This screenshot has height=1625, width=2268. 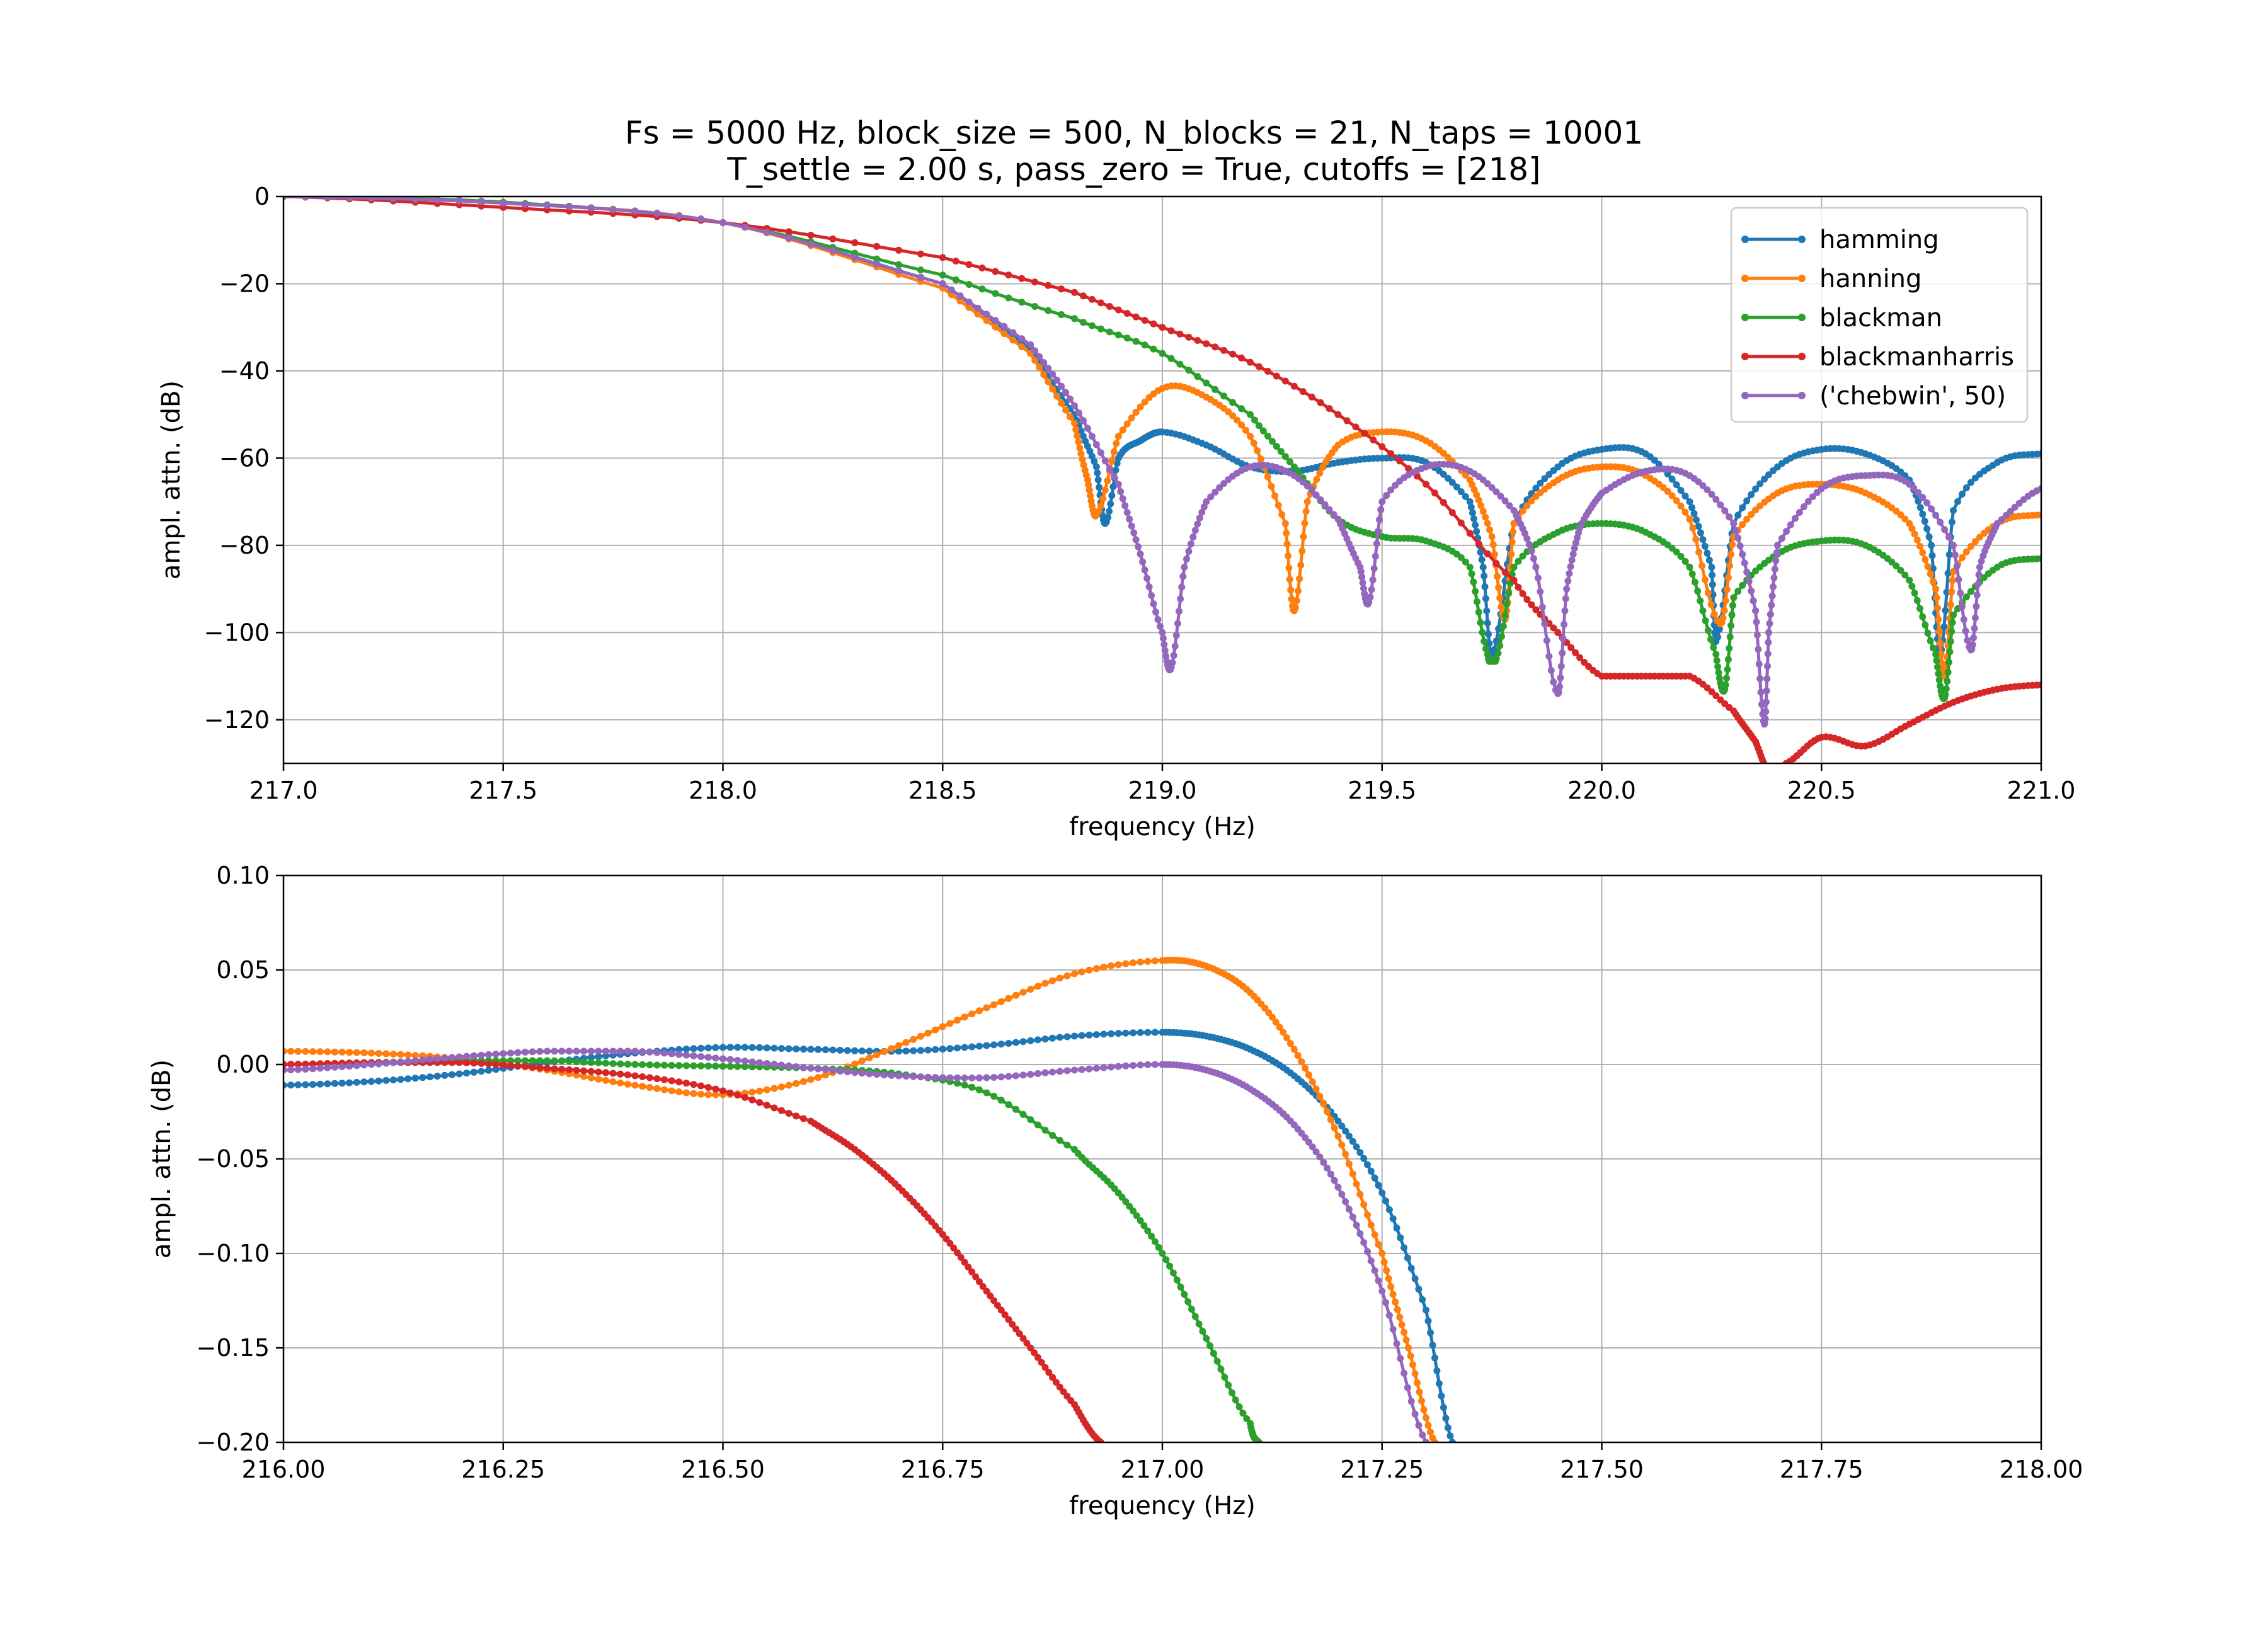 What do you see at coordinates (503, 790) in the screenshot?
I see `x-tick-label: 217.5` at bounding box center [503, 790].